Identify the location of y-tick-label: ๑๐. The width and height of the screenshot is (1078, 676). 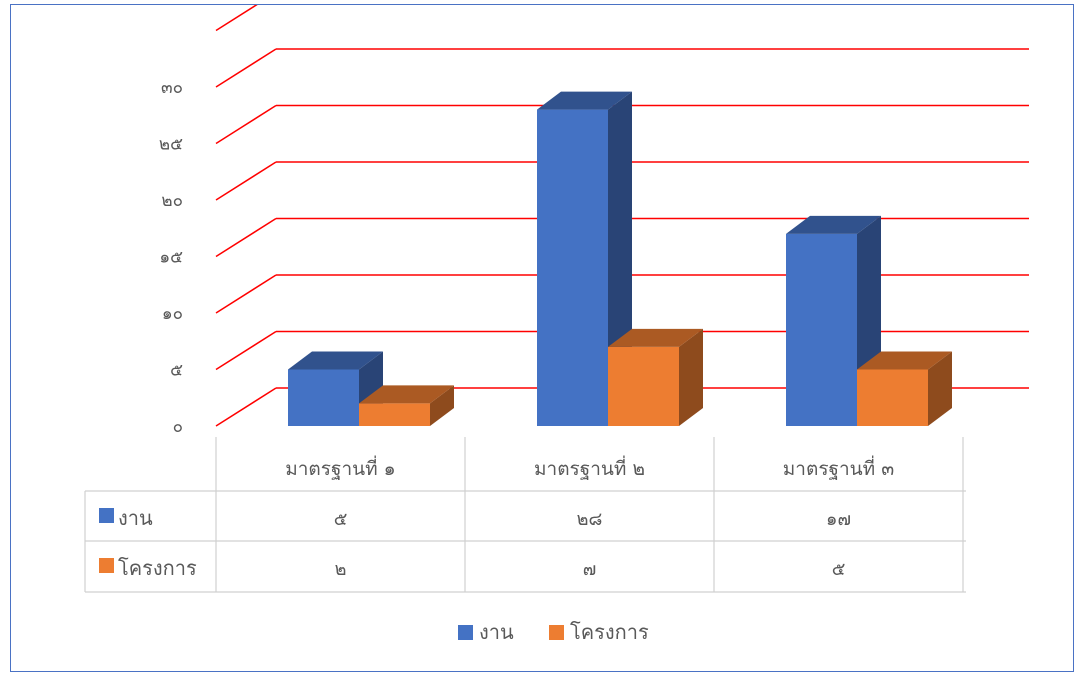
(172, 314).